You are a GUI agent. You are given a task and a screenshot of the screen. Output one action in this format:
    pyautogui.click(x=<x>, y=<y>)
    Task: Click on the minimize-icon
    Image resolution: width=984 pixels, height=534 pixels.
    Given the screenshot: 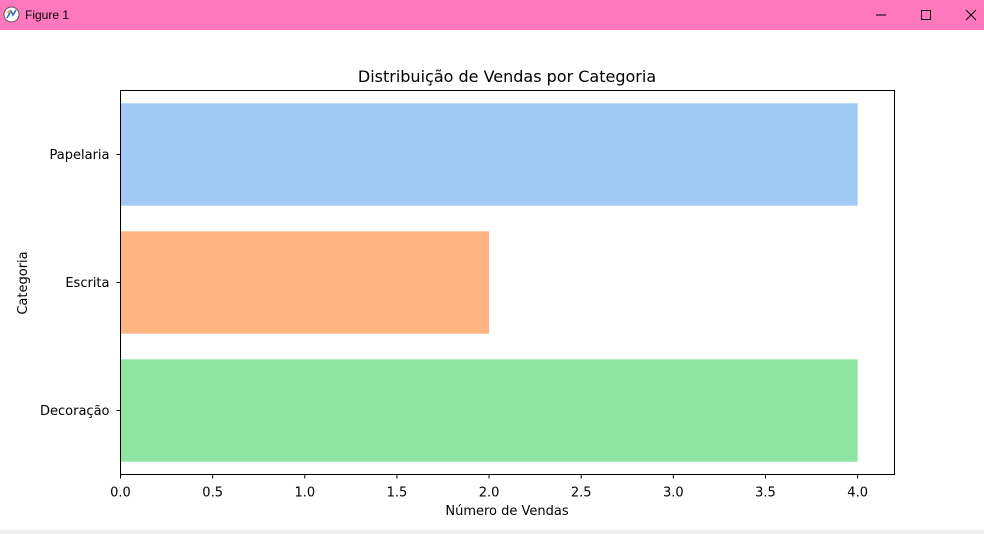 What is the action you would take?
    pyautogui.click(x=881, y=15)
    